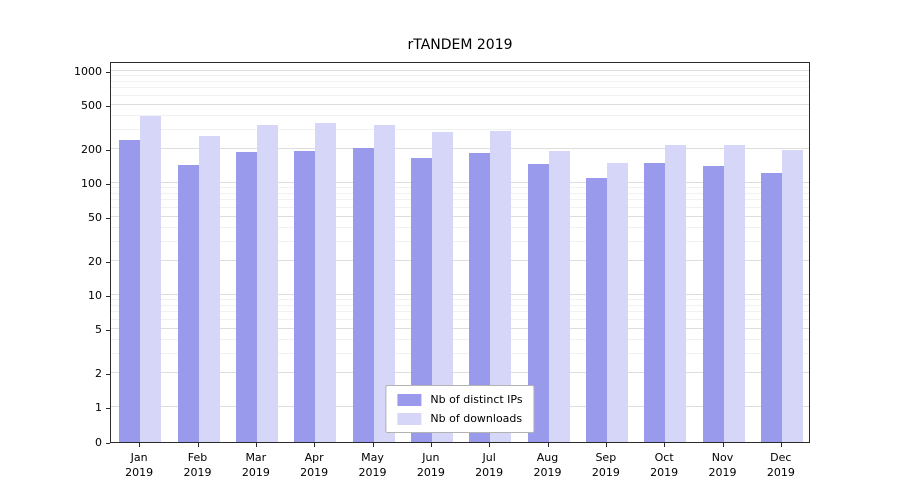  I want to click on bar-nb-of-downloads-may, so click(384, 283).